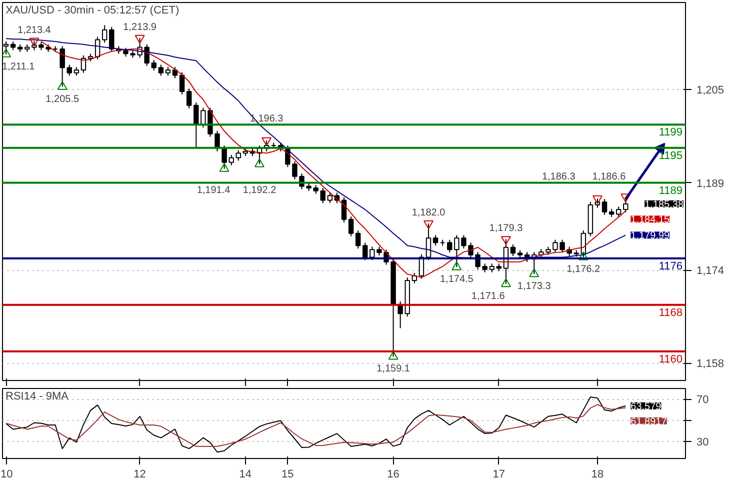 This screenshot has width=735, height=480. Describe the element at coordinates (140, 474) in the screenshot. I see `x-tick-label: 12` at that location.